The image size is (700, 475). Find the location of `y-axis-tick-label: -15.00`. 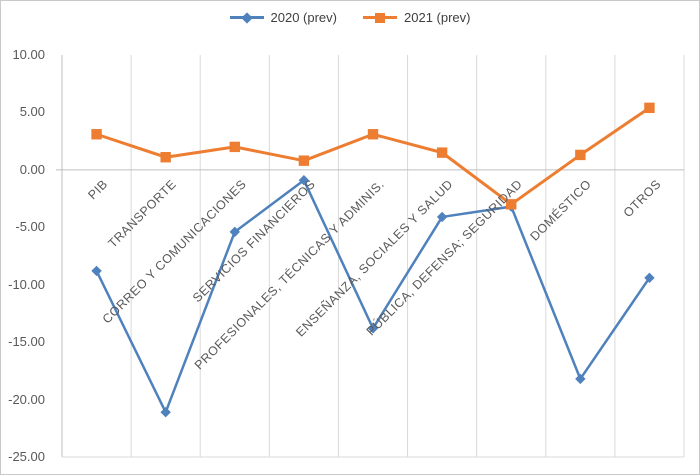

y-axis-tick-label: -15.00 is located at coordinates (26, 342).